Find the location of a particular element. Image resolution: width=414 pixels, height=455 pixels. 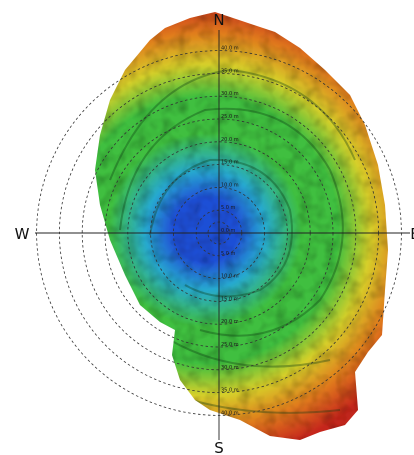

distance-label-south: 30.0 m is located at coordinates (230, 368).